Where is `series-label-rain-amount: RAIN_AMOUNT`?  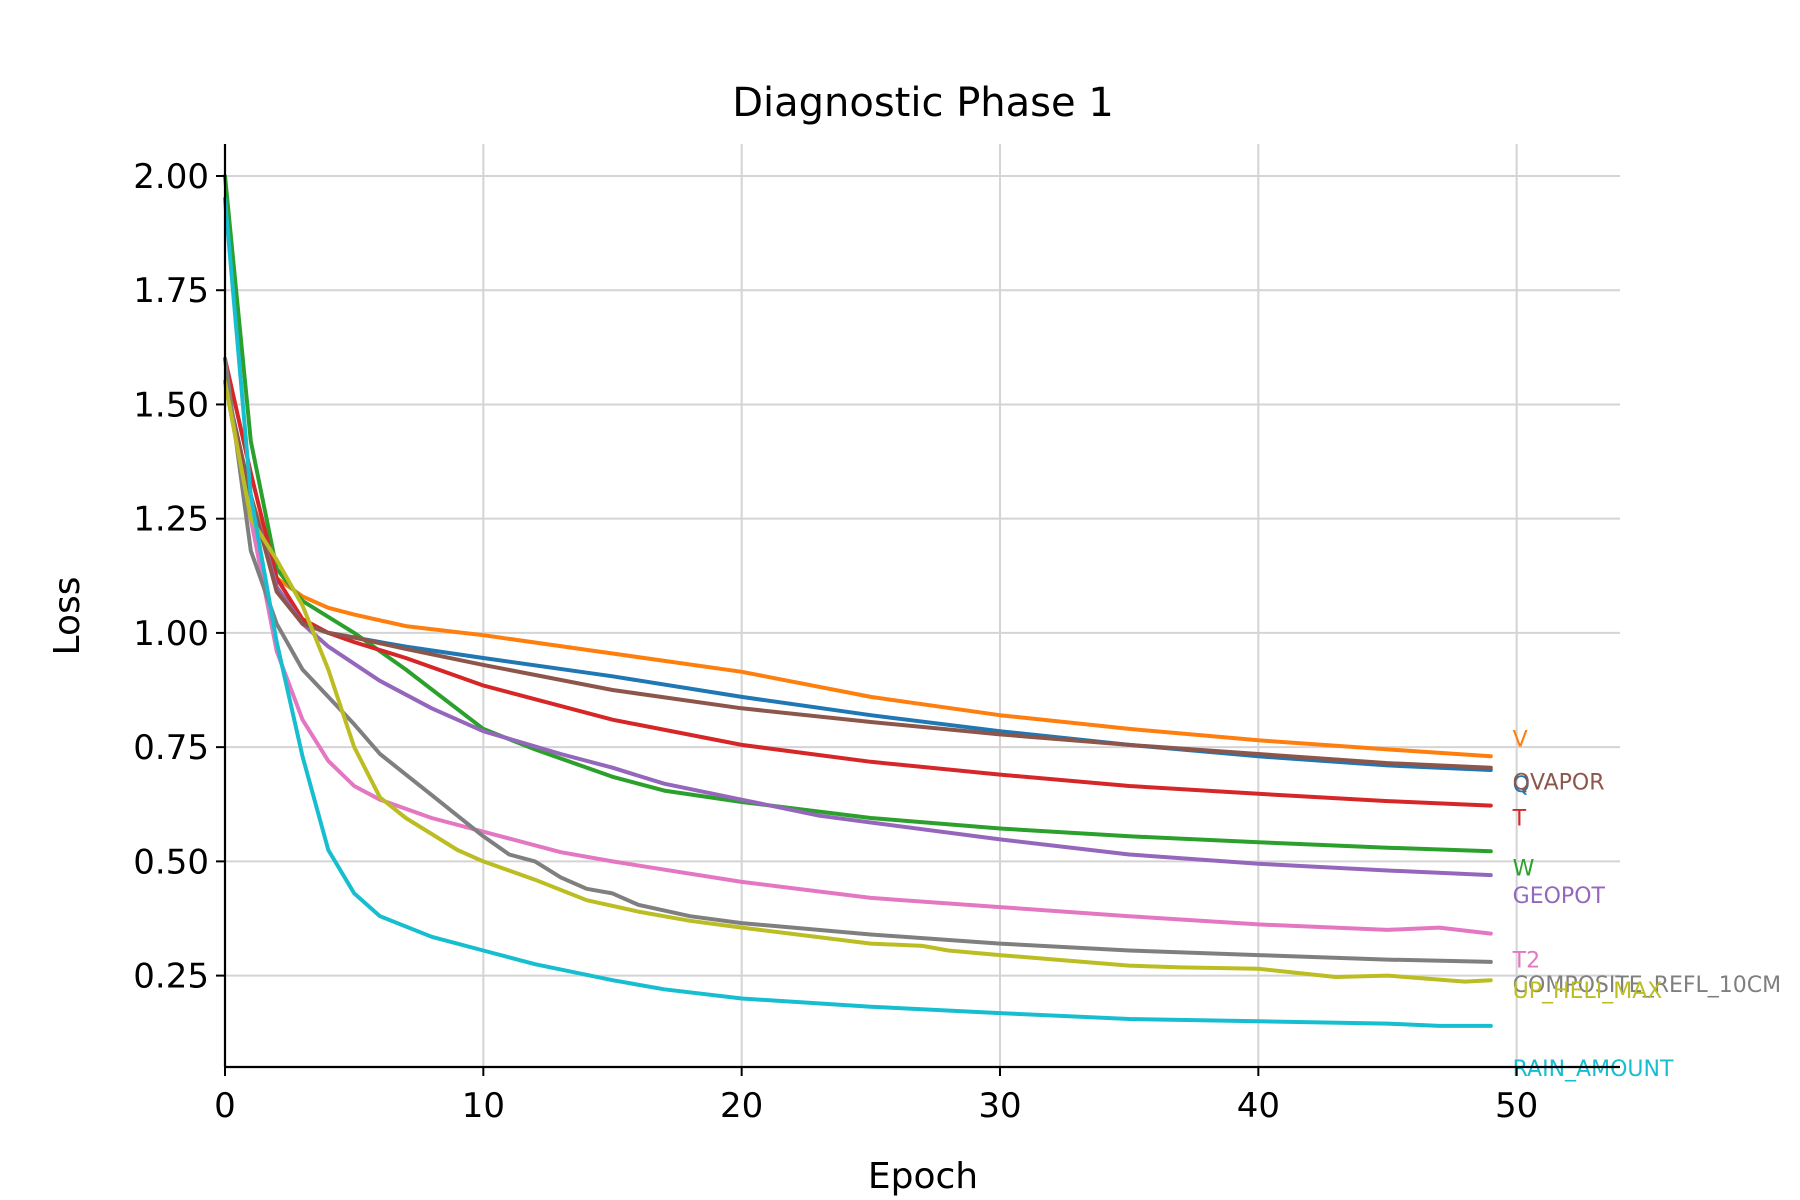
series-label-rain-amount: RAIN_AMOUNT is located at coordinates (1593, 1069).